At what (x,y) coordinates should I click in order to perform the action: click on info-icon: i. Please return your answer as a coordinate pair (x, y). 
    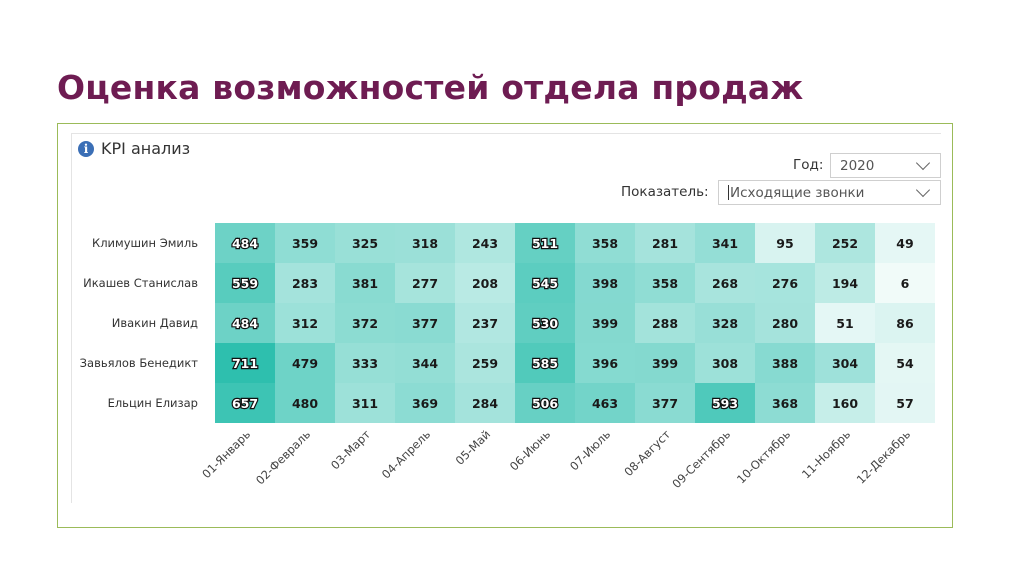
    Looking at the image, I should click on (86, 148).